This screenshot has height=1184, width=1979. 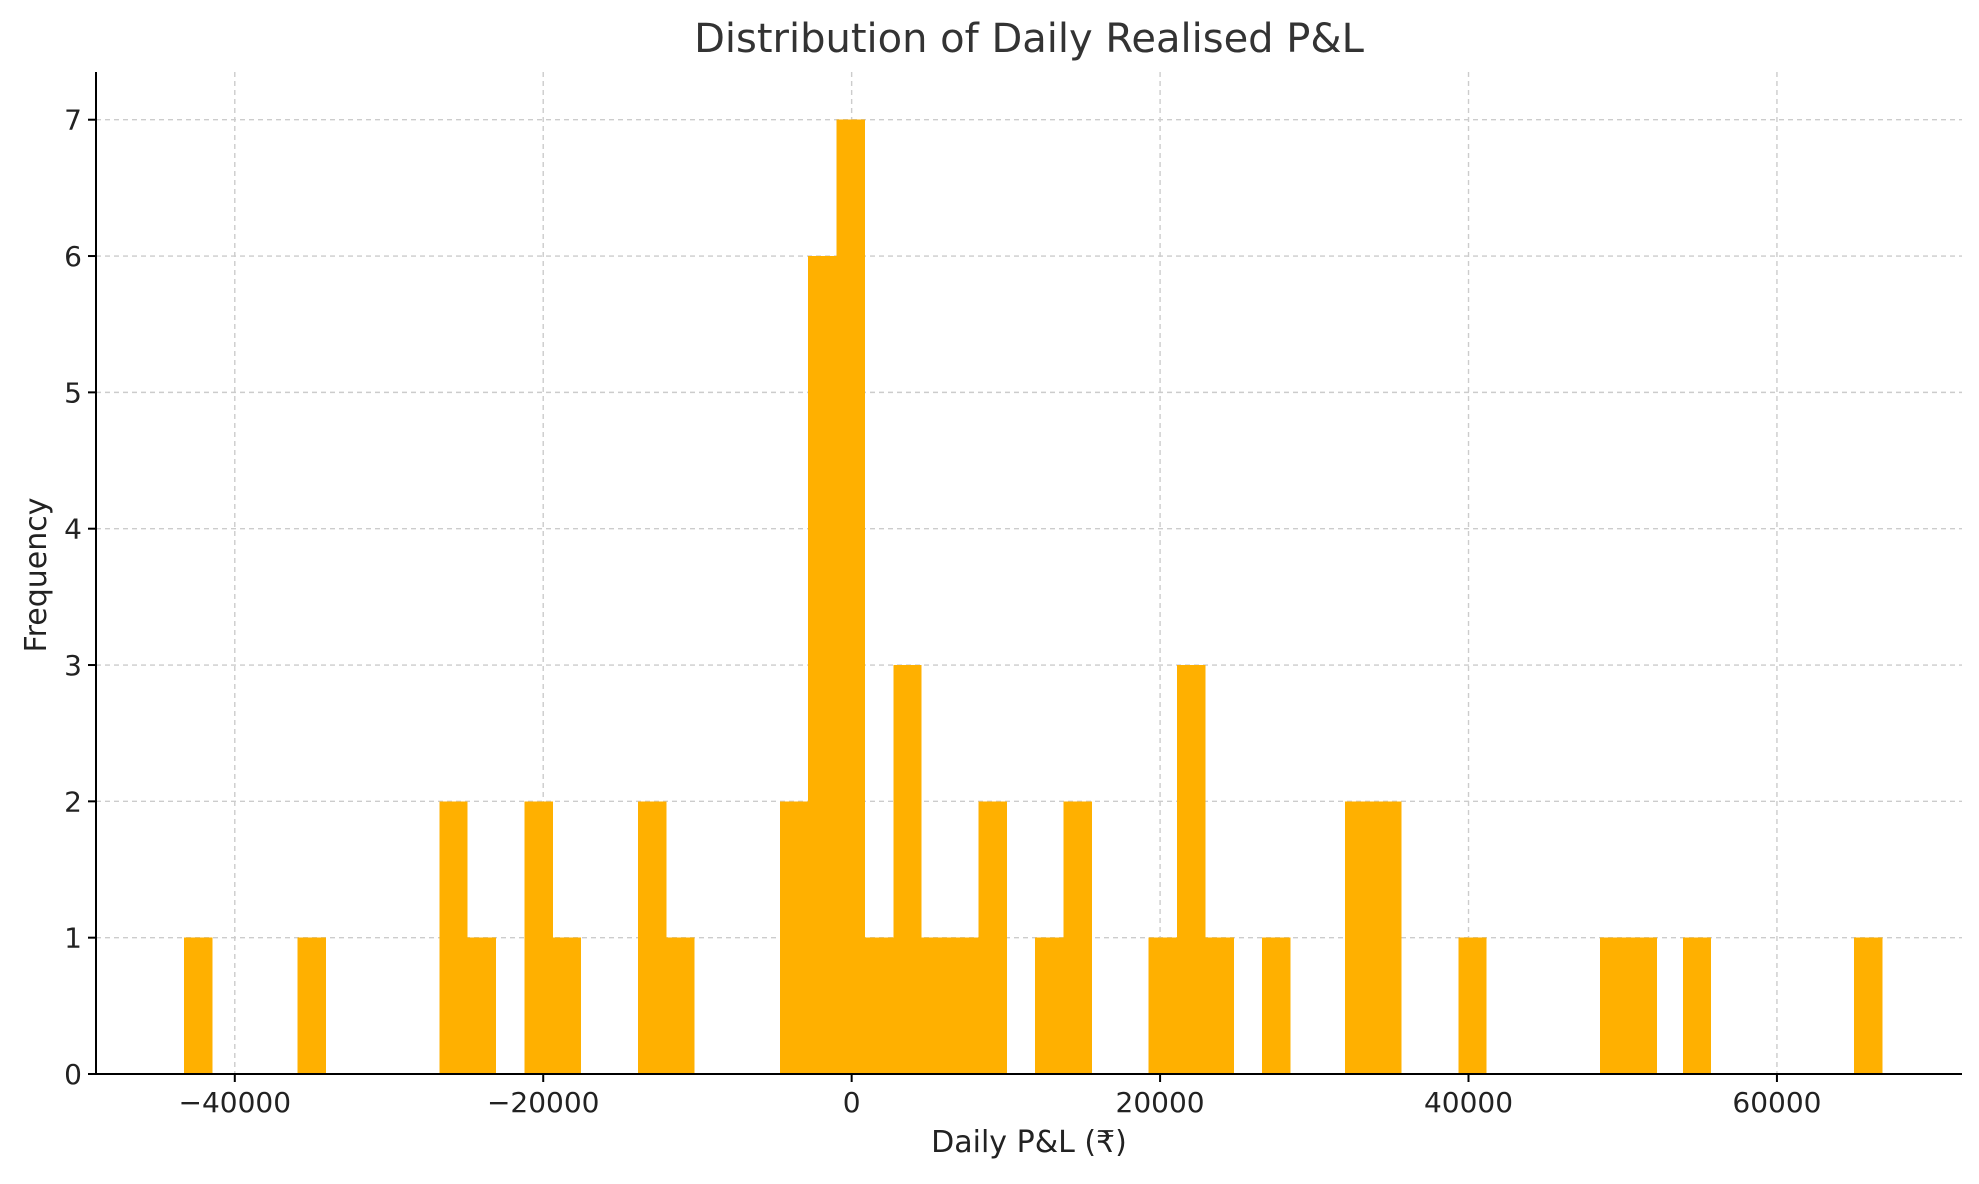 What do you see at coordinates (73, 1074) in the screenshot?
I see `y-tick-label: 0` at bounding box center [73, 1074].